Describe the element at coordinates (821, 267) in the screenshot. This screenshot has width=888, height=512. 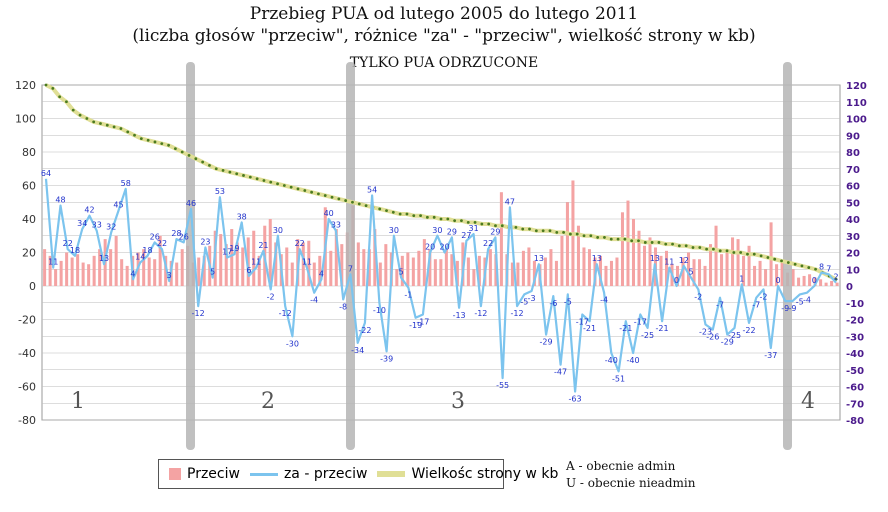
I see `data-label: 8` at that location.